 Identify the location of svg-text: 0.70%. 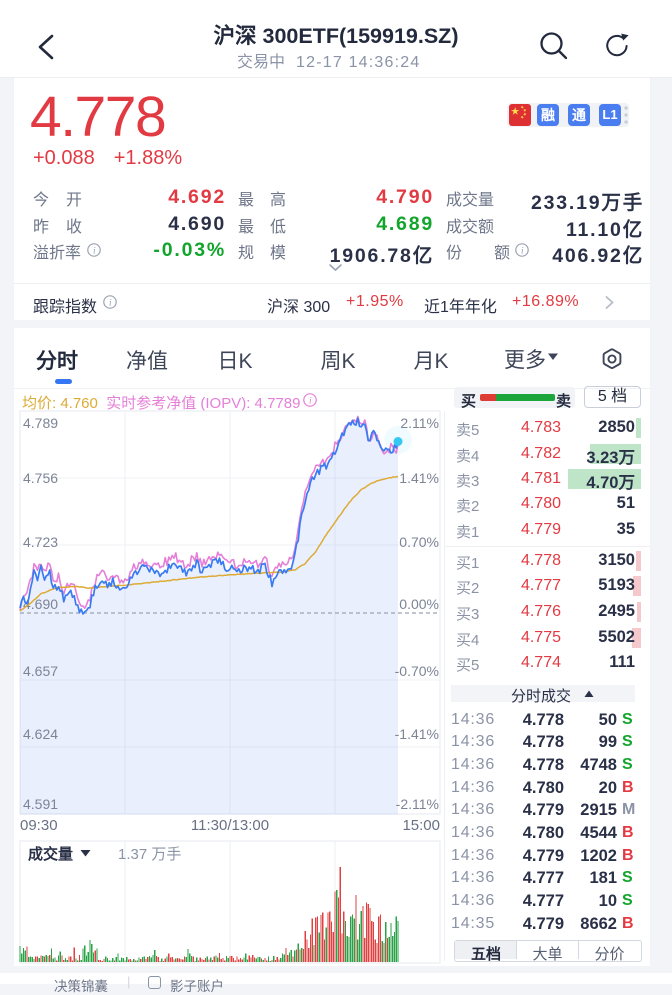
(419, 542).